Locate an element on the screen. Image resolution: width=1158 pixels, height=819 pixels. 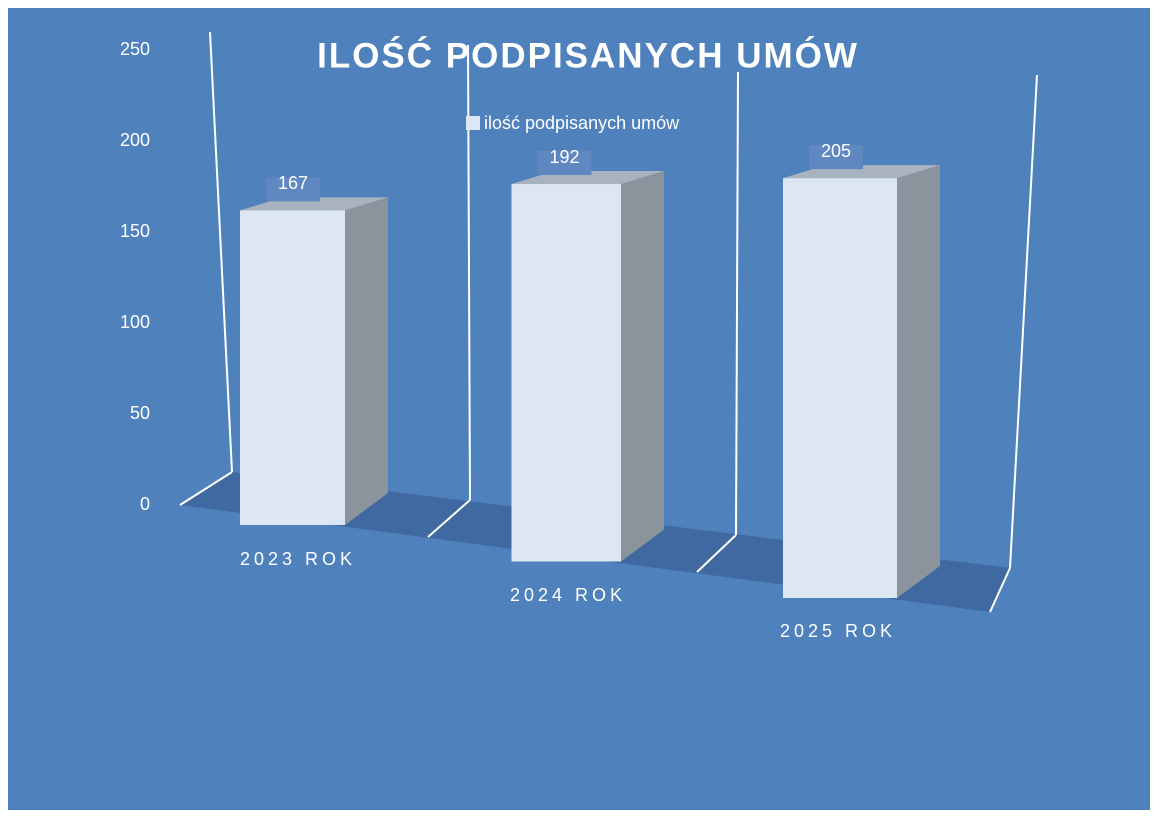
chart-title: ILOŚĆ PODPISANYCH UMÓW is located at coordinates (588, 55).